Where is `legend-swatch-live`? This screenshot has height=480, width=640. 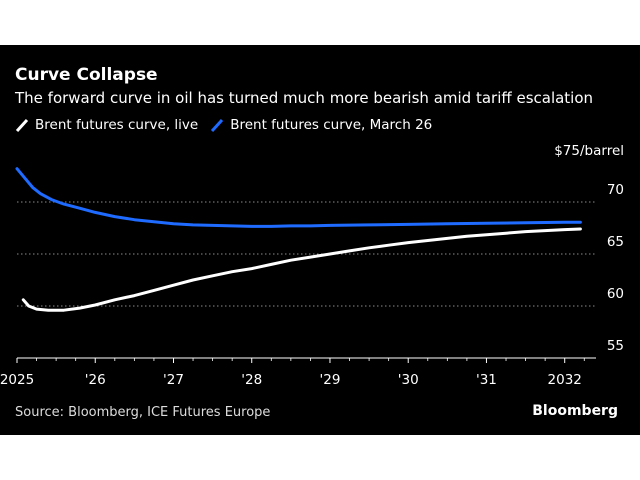
legend-swatch-live is located at coordinates (22, 125).